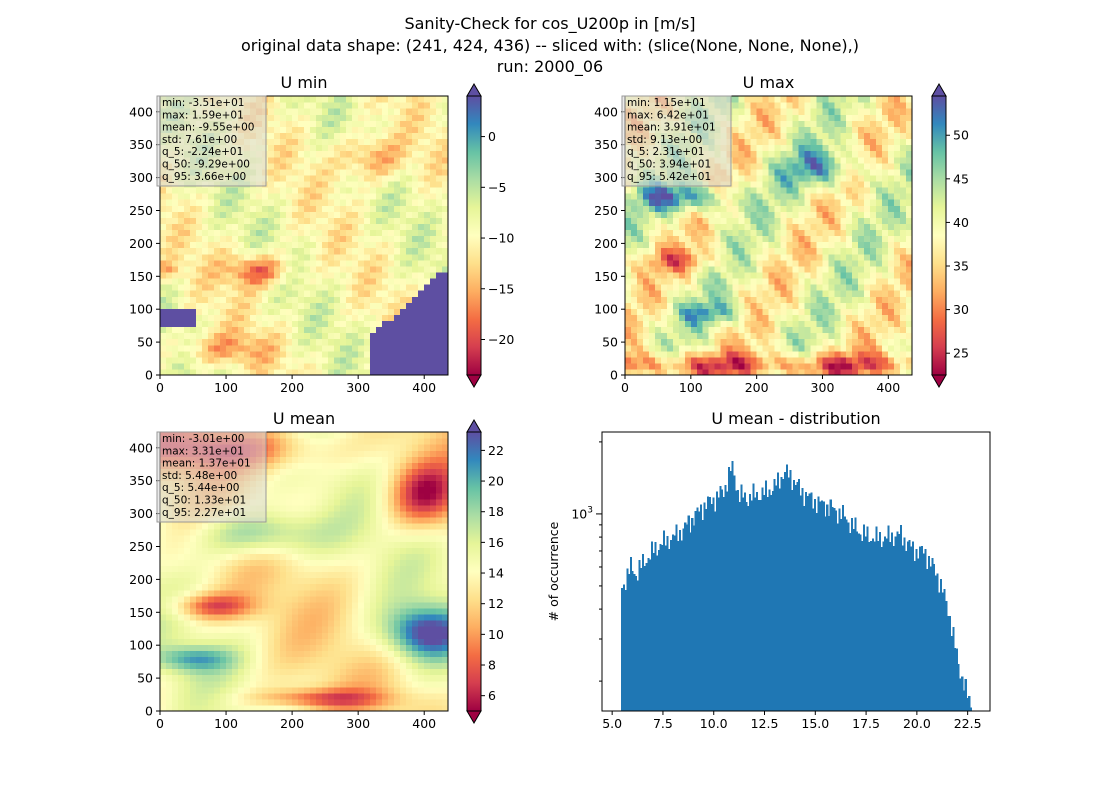 This screenshot has height=800, width=1100. What do you see at coordinates (549, 24) in the screenshot?
I see `figure-title-line-1: Sanity-Check for cos_U200p in [m/s]` at bounding box center [549, 24].